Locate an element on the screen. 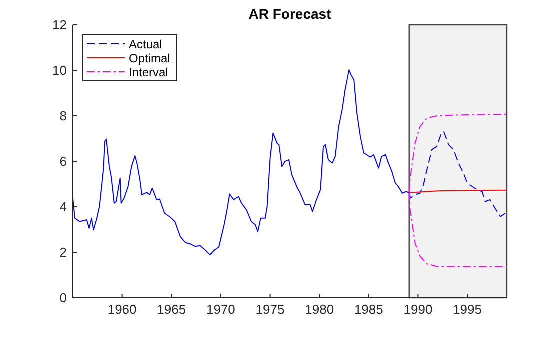 The width and height of the screenshot is (560, 337). y-tick-label: 8 is located at coordinates (63, 116).